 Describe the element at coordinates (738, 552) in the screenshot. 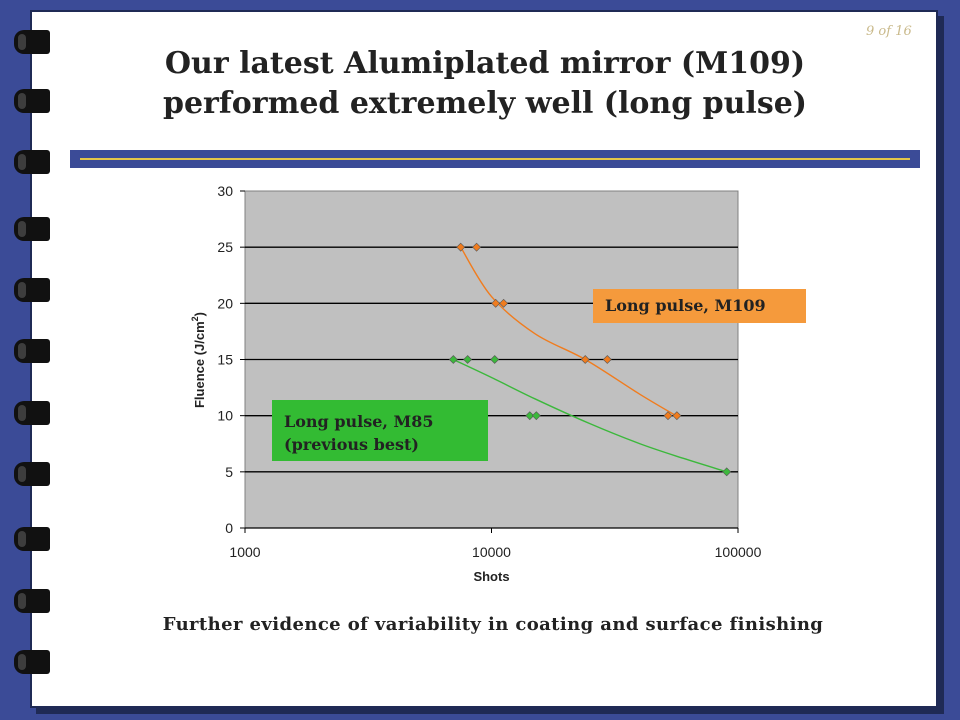

I see `x-tick-label: 100000` at that location.